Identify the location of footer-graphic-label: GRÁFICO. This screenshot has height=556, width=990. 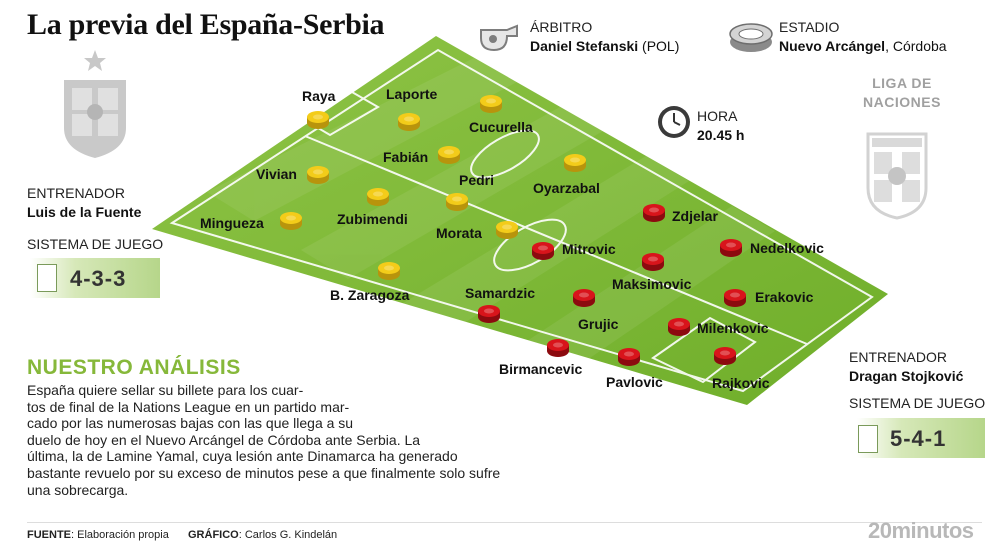
(213, 535).